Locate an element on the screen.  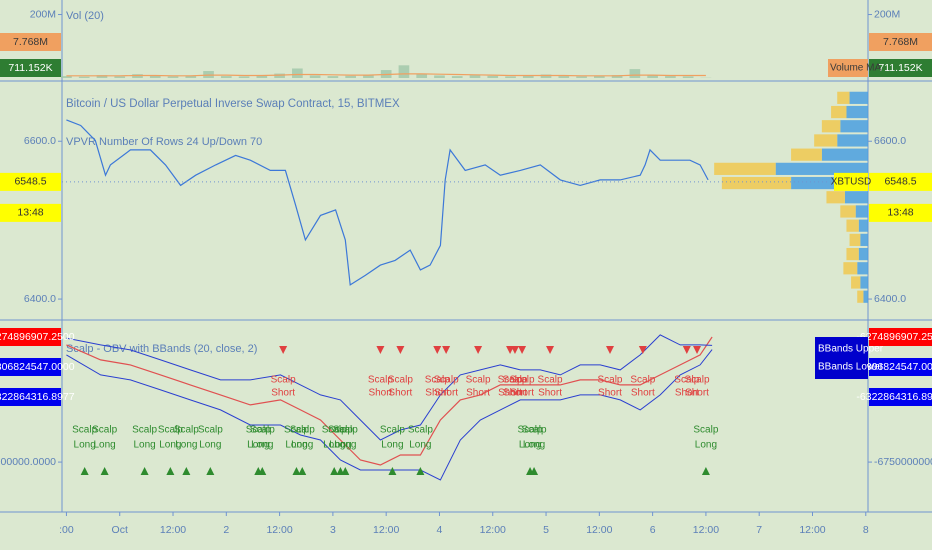
x-tick-label: 2 is located at coordinates (226, 530).